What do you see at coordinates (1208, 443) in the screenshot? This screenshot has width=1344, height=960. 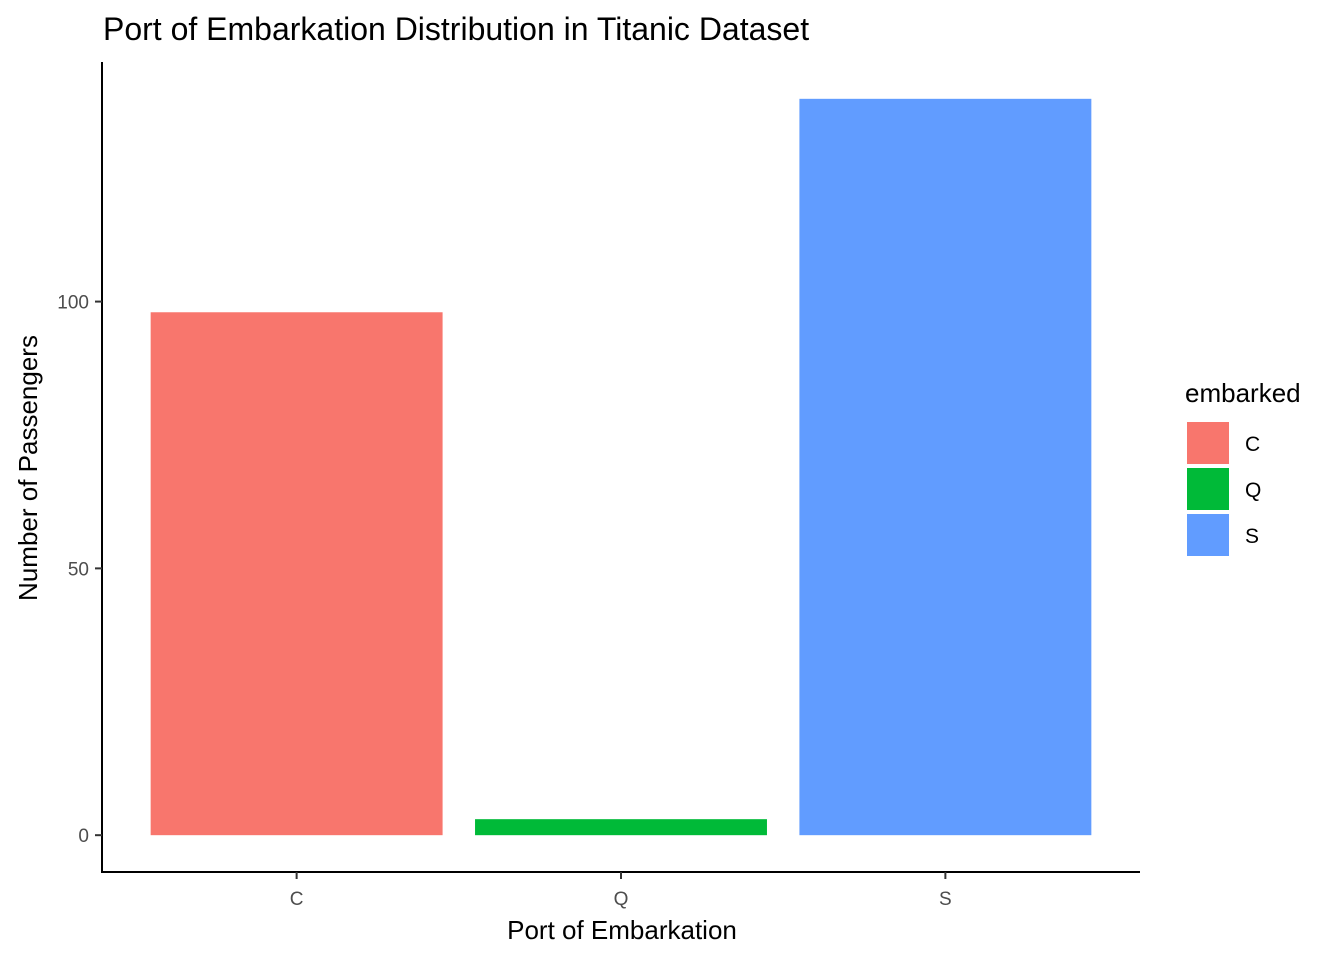 I see `legend-key-c` at bounding box center [1208, 443].